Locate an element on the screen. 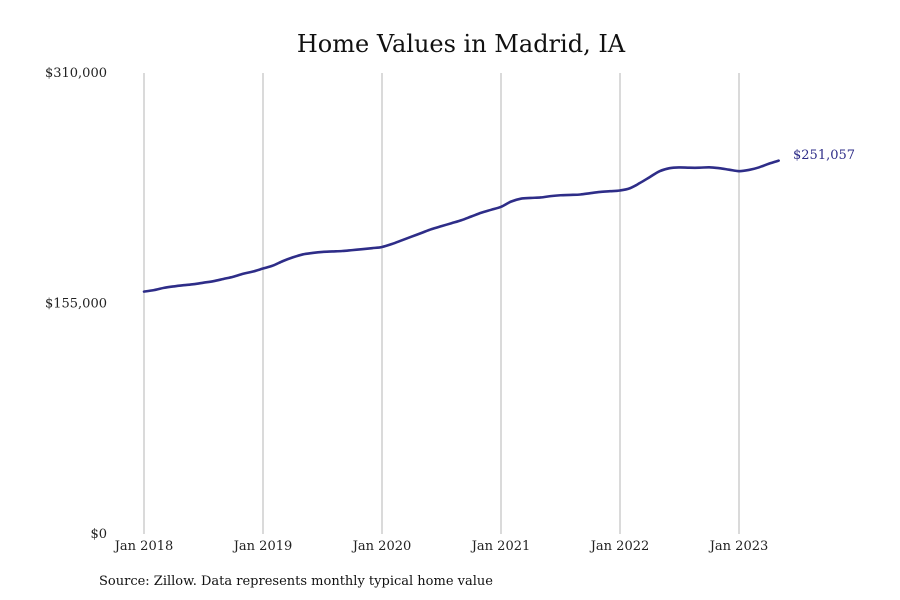 The image size is (900, 600). x-tick-label: Jan 2023 is located at coordinates (738, 546).